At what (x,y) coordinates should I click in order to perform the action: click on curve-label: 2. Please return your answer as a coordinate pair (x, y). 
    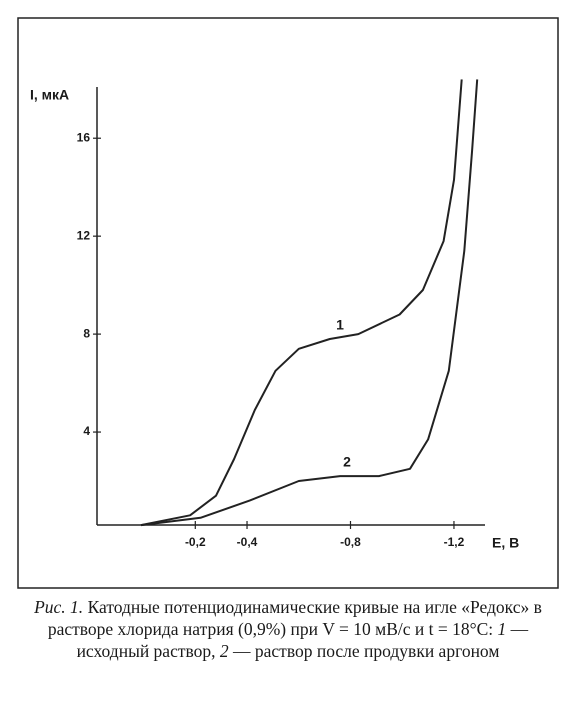
    Looking at the image, I should click on (347, 462).